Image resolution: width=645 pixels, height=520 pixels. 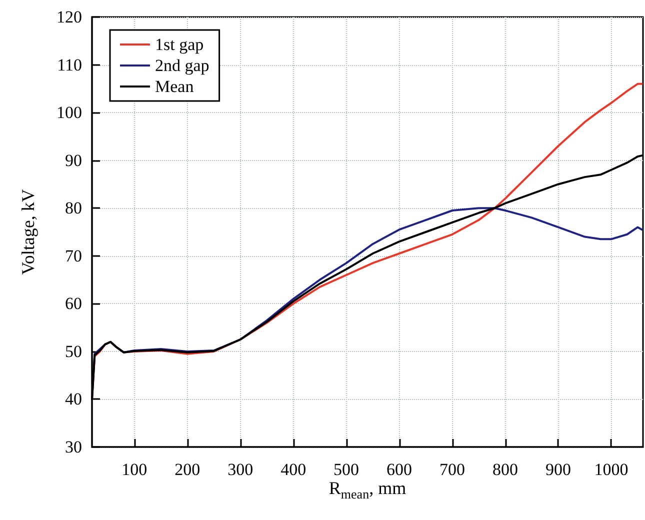 I want to click on x-tick-label: 300, so click(x=241, y=469).